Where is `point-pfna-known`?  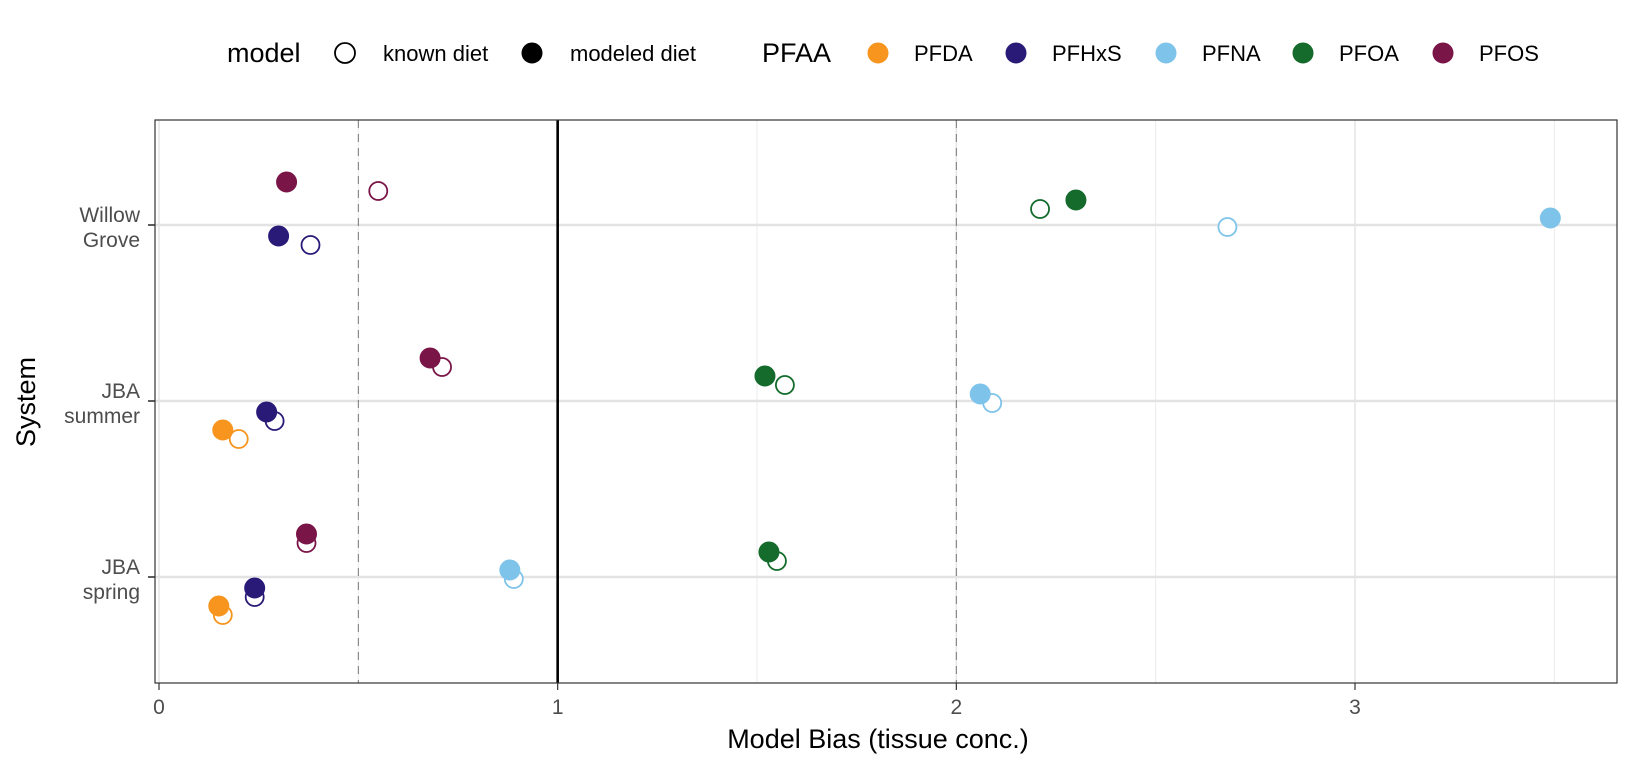
point-pfna-known is located at coordinates (1227, 227).